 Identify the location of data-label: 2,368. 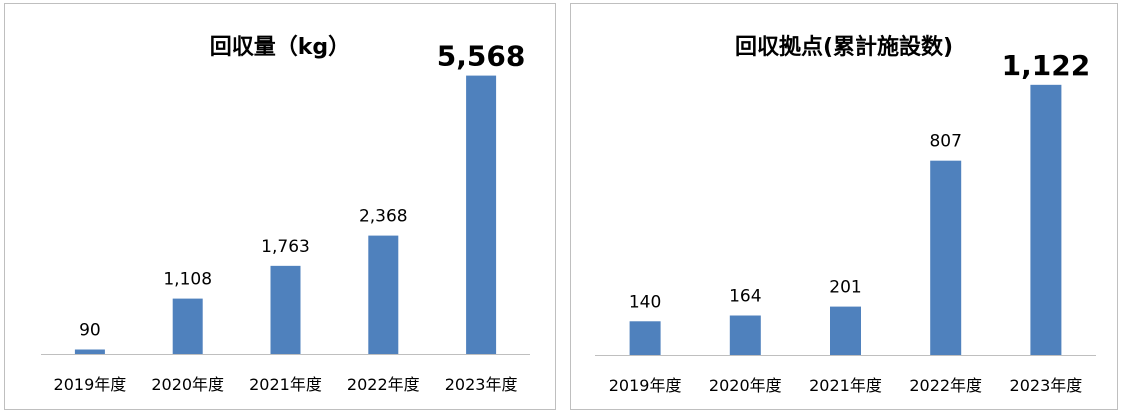
(383, 217).